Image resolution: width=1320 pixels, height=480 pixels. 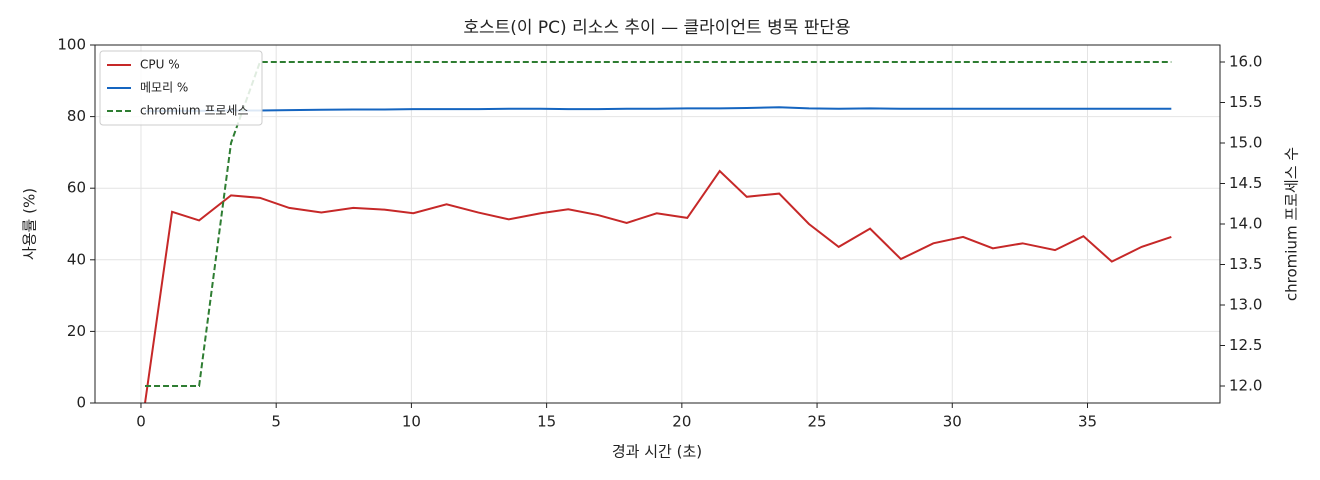 I want to click on y2-tick-label: 14.5, so click(x=1245, y=183).